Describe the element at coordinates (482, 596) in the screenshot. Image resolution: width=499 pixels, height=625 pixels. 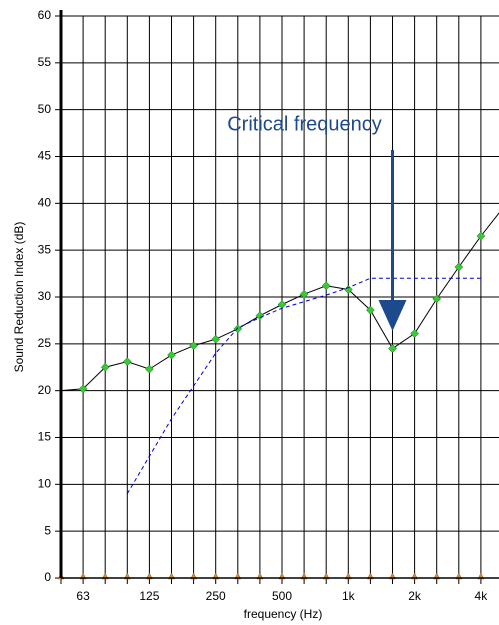
I see `x-tick-label: 4k` at that location.